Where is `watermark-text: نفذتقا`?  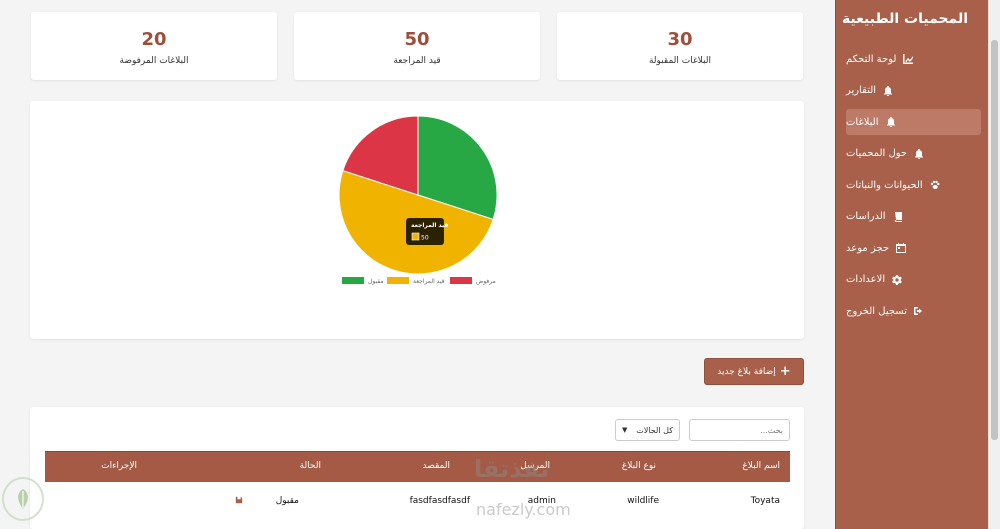
watermark-text: نفذتقا is located at coordinates (512, 469).